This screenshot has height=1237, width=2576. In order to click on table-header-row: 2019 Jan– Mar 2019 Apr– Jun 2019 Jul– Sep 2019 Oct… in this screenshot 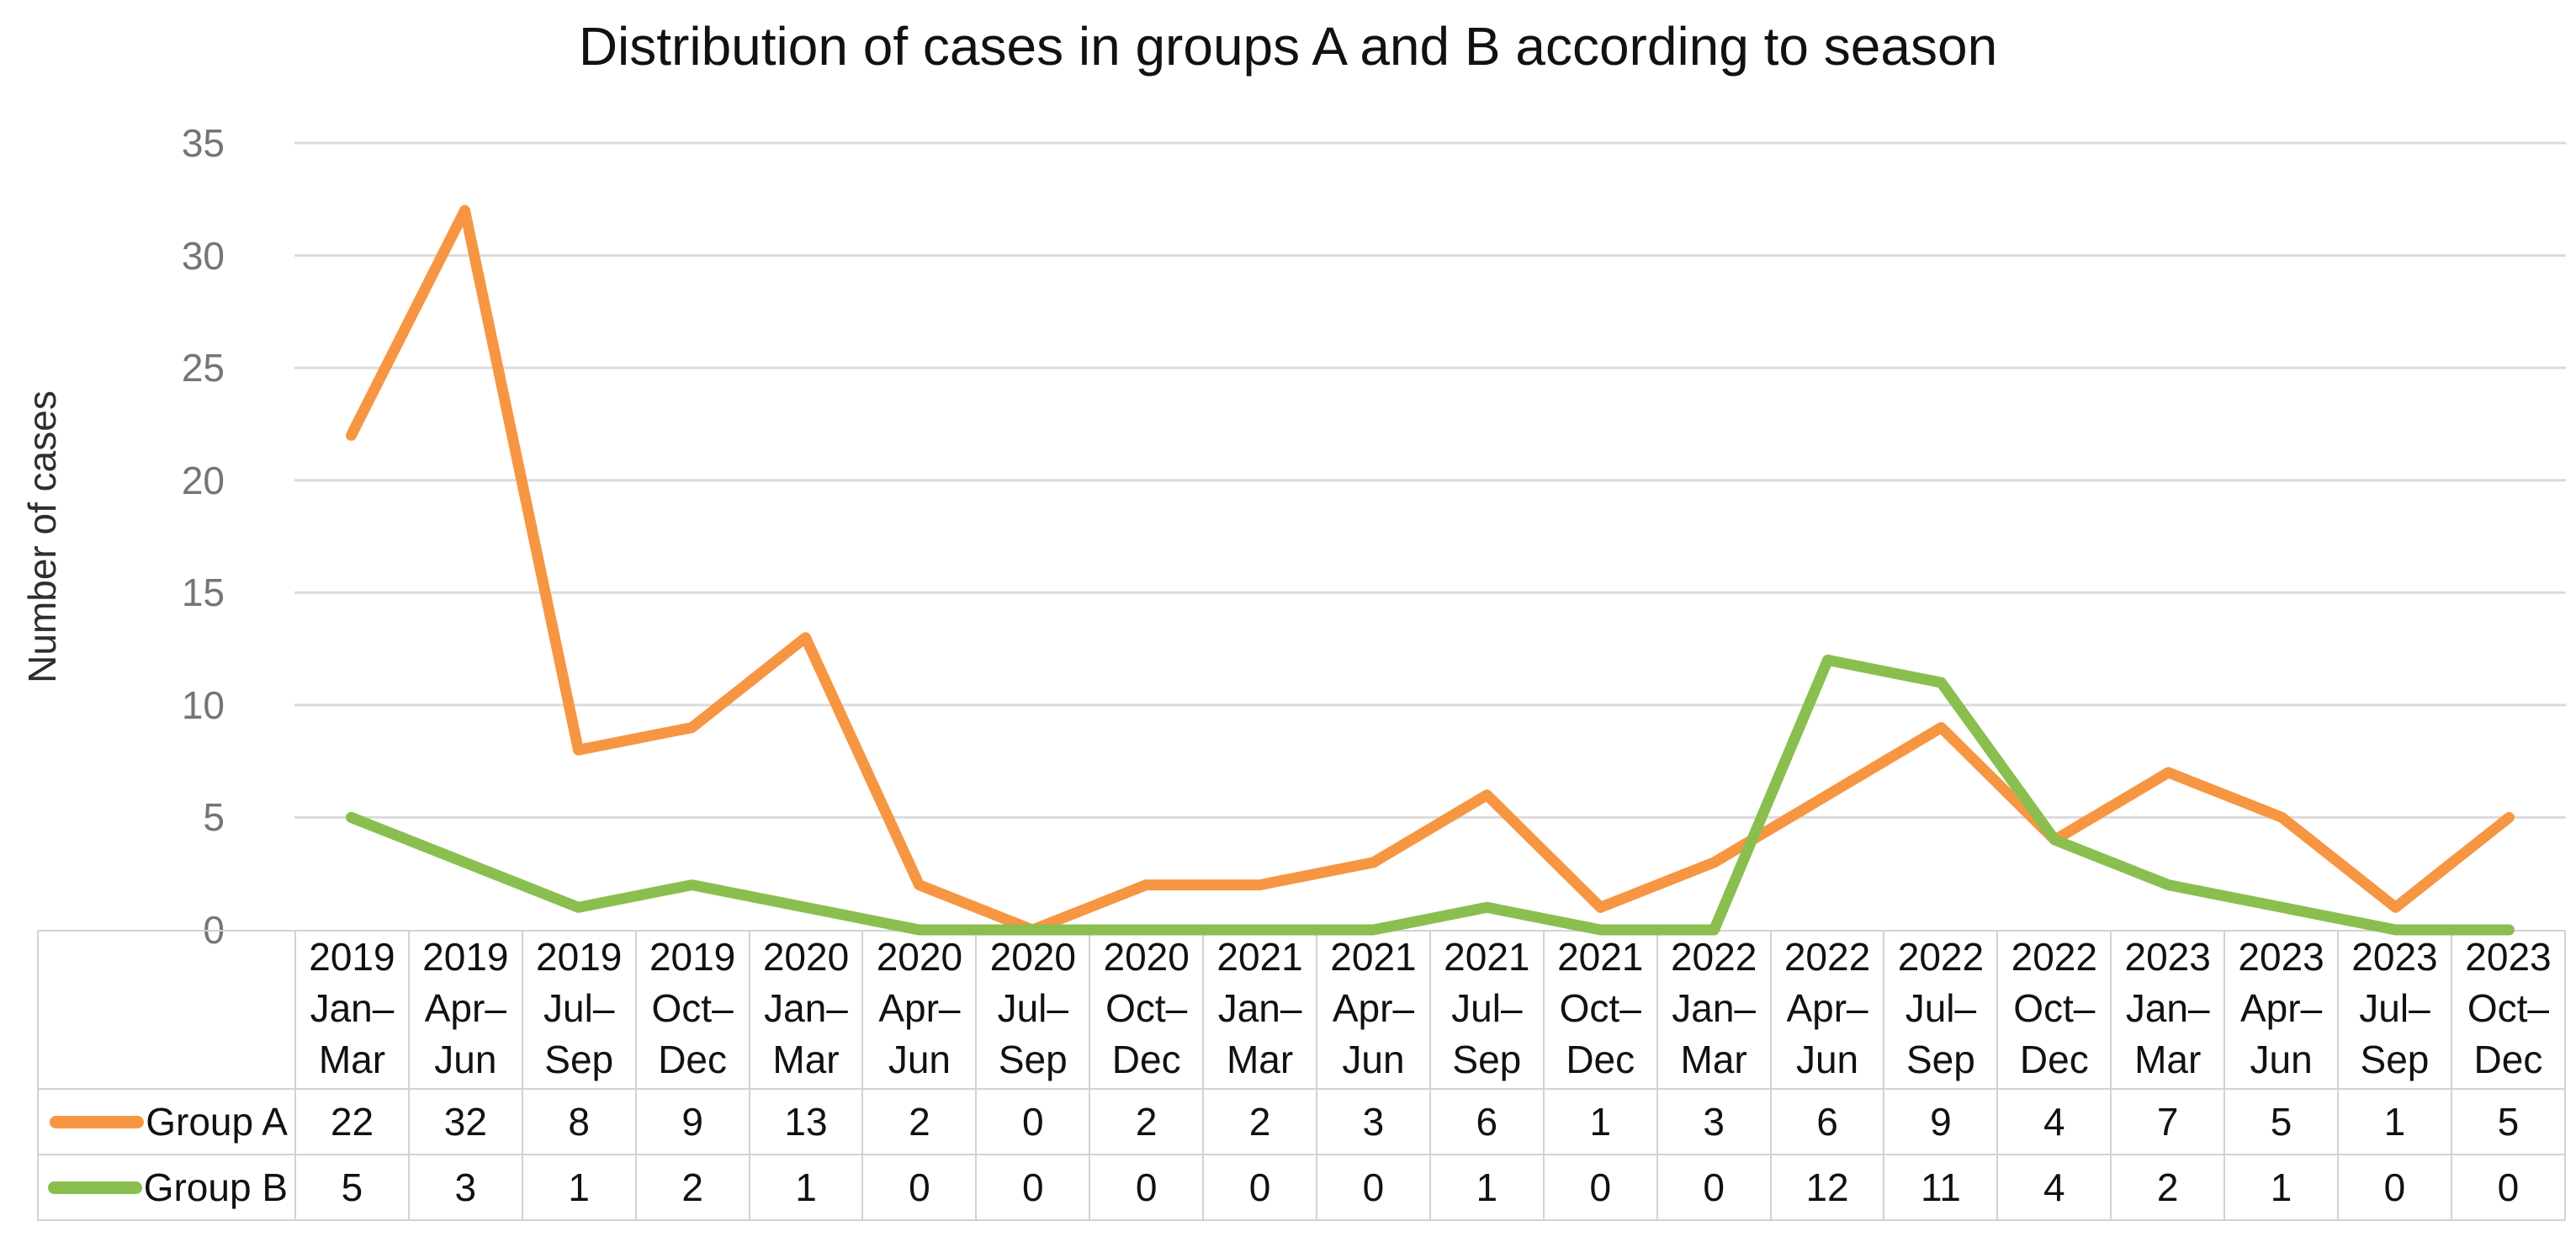, I will do `click(1302, 1010)`.